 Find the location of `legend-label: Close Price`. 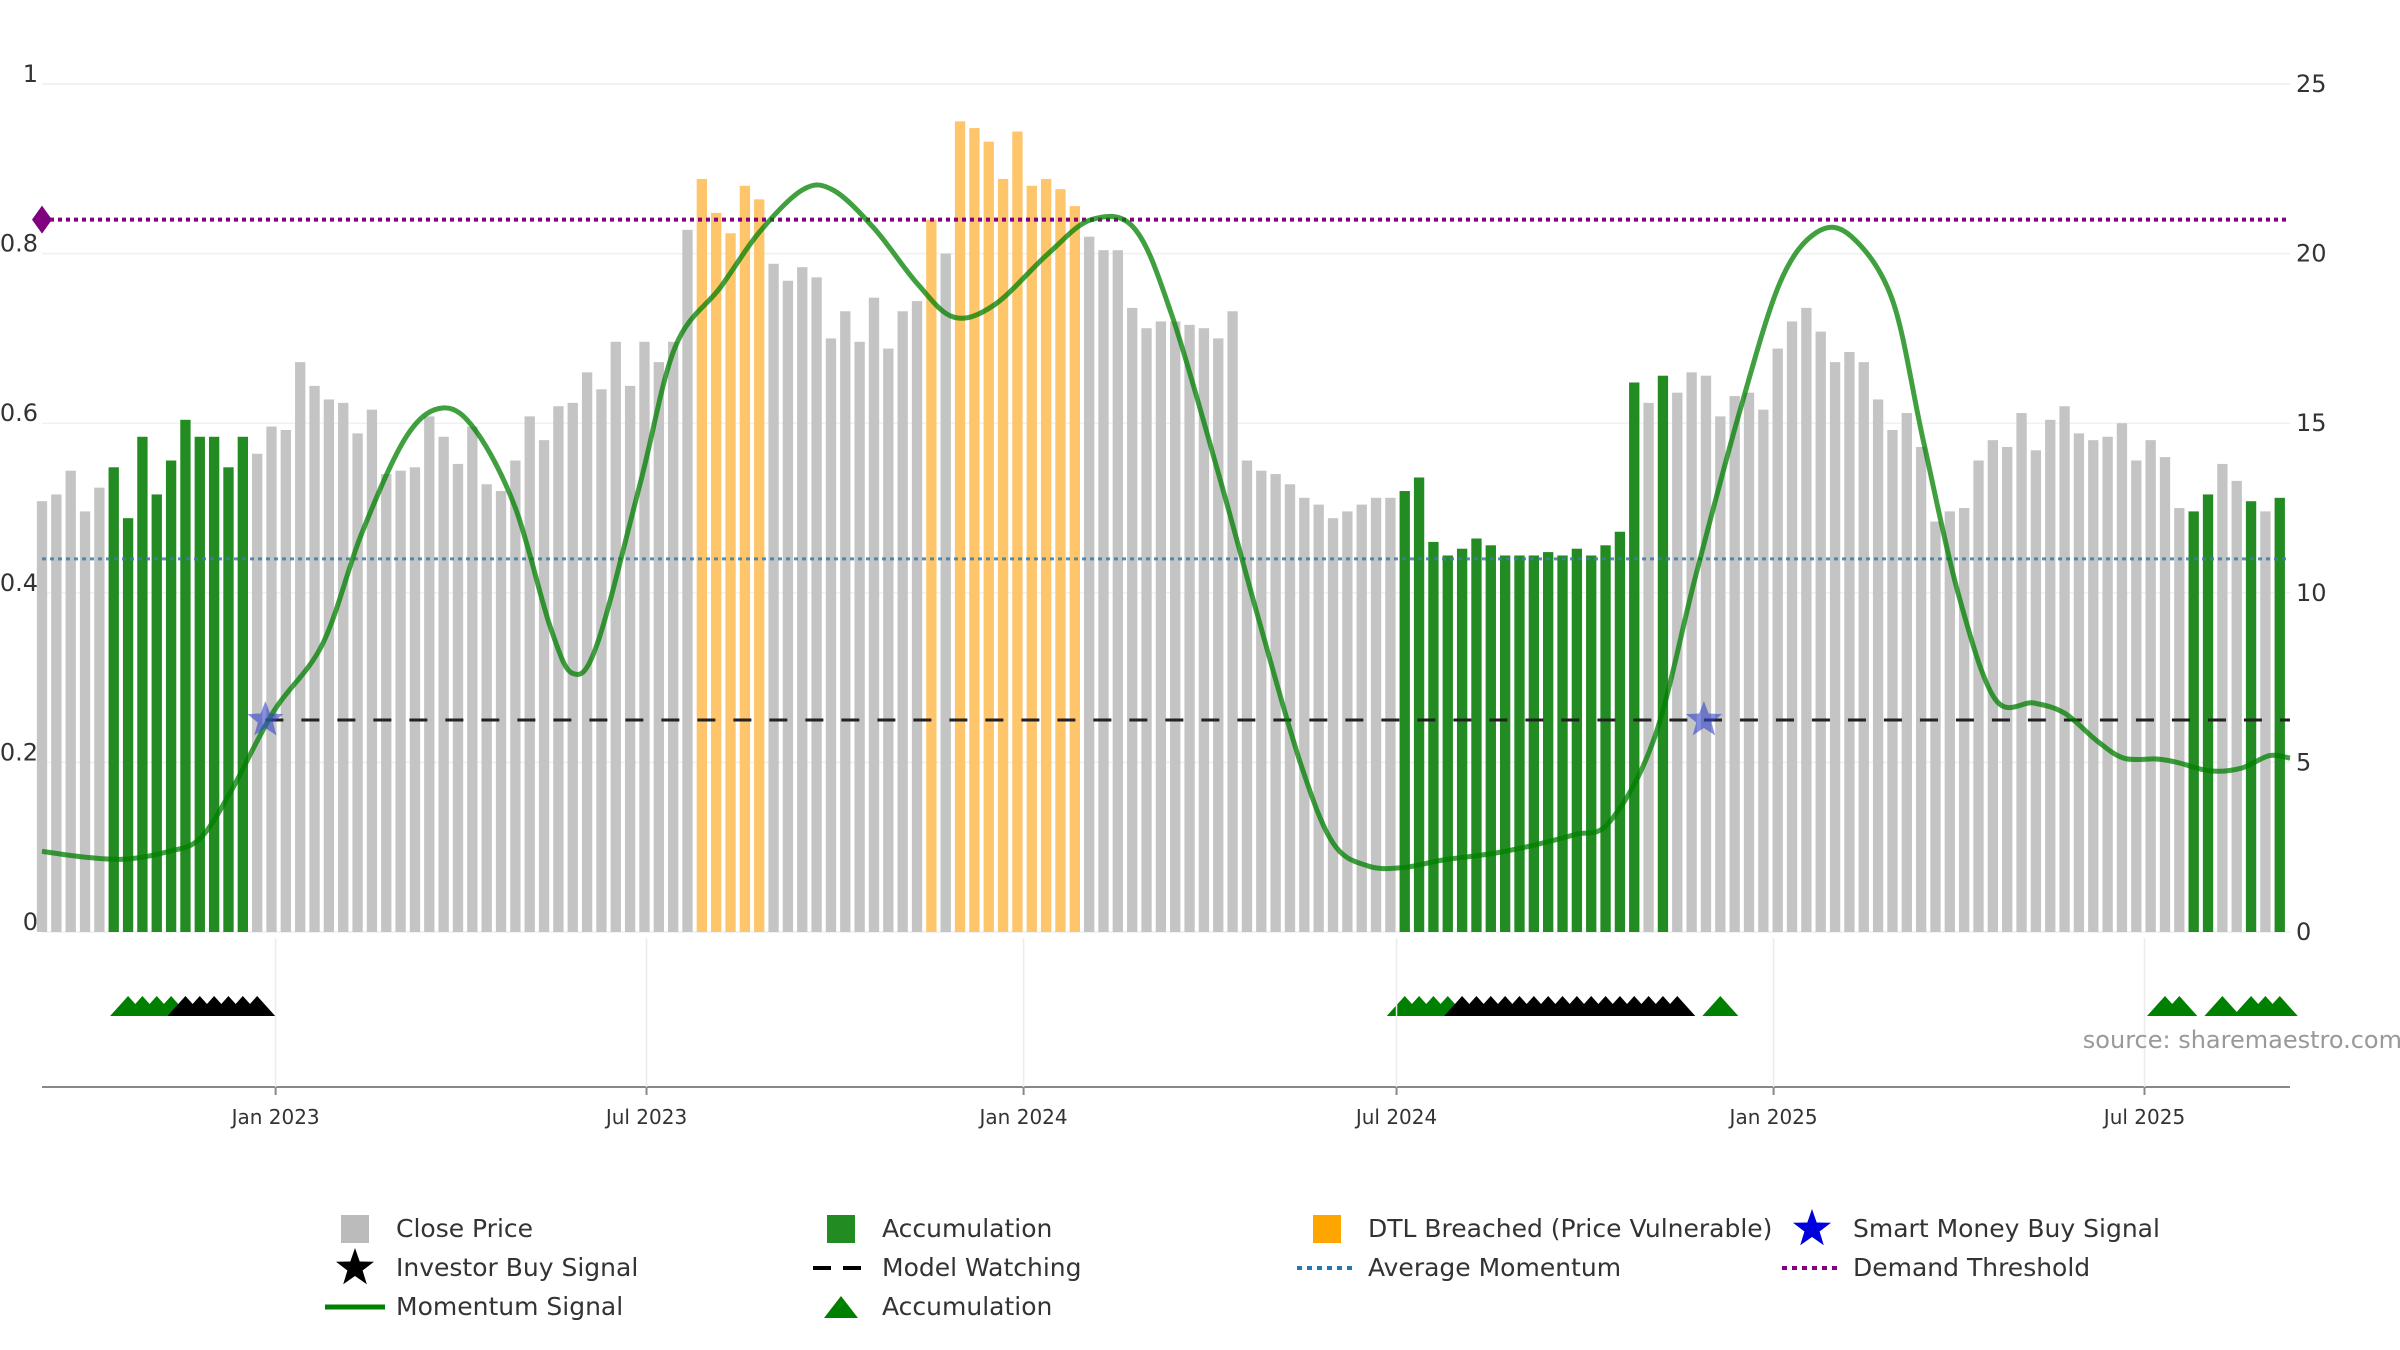

legend-label: Close Price is located at coordinates (464, 1228).